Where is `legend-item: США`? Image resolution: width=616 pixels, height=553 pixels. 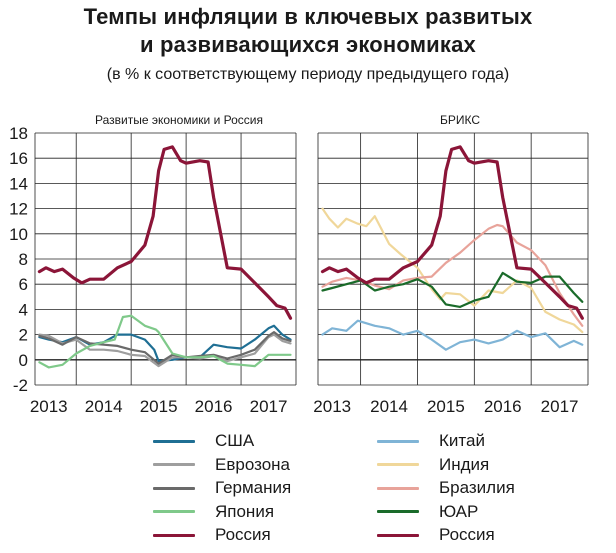 legend-item: США is located at coordinates (203, 441).